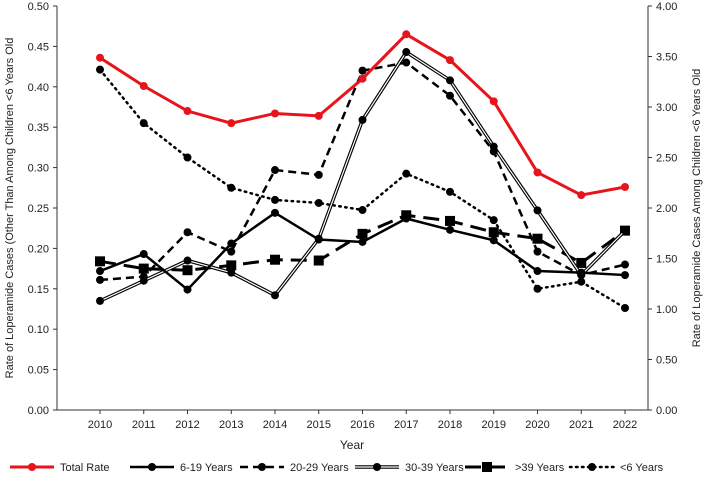  Describe the element at coordinates (38, 7) in the screenshot. I see `y-tick-label: 0.50` at that location.